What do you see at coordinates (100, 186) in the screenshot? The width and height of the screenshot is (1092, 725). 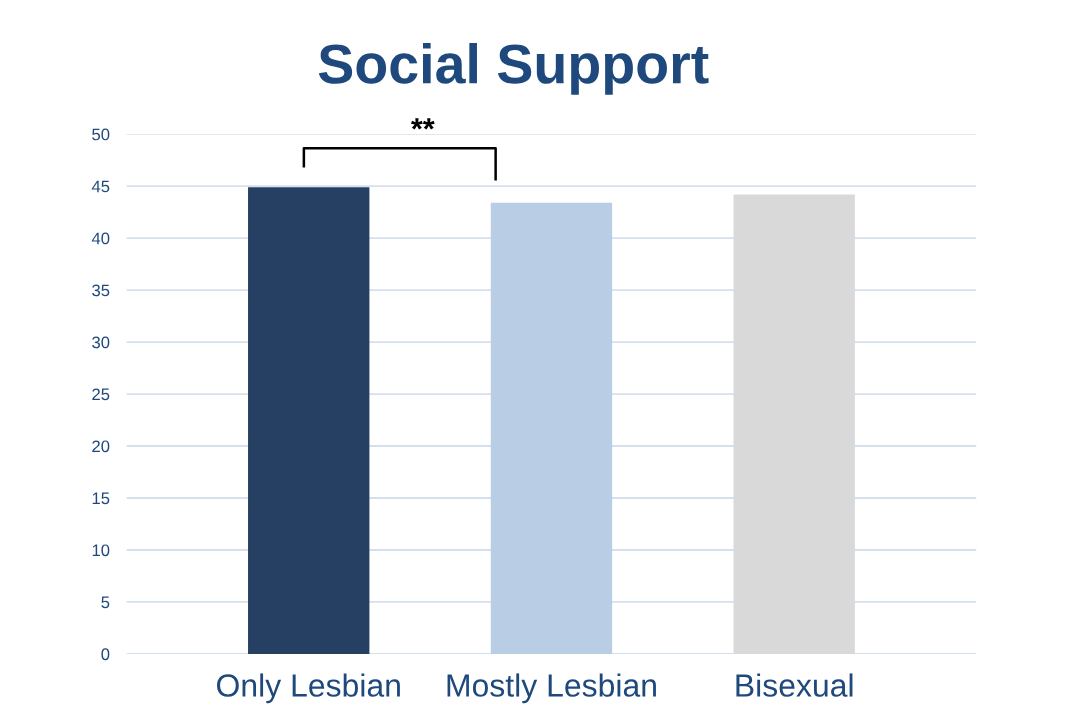 I see `y-tick-label: 45` at bounding box center [100, 186].